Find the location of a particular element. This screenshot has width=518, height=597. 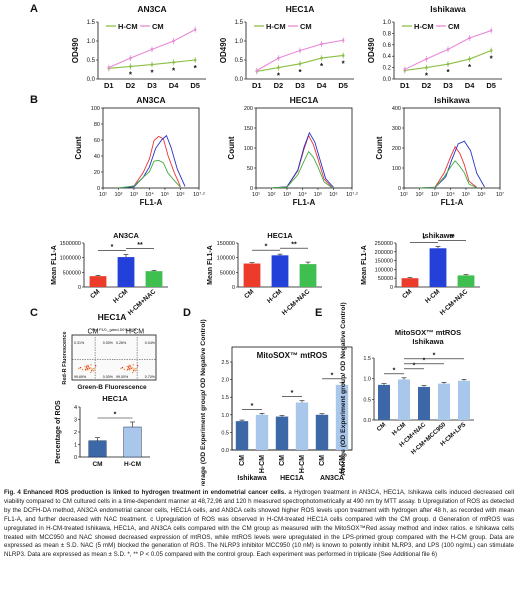

y-tick-label: 1500000 is located at coordinates (70, 244).